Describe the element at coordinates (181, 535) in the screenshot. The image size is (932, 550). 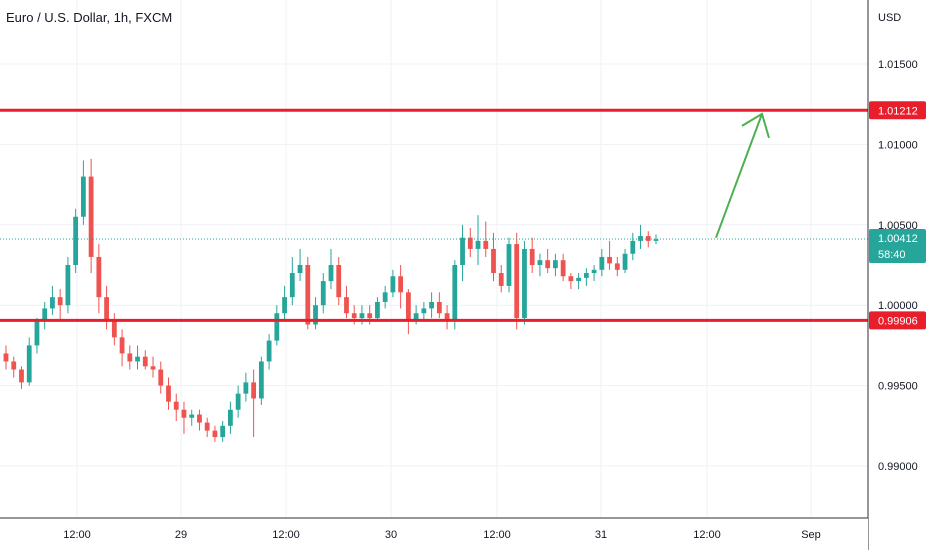
I see `x-tick-label: 29` at that location.